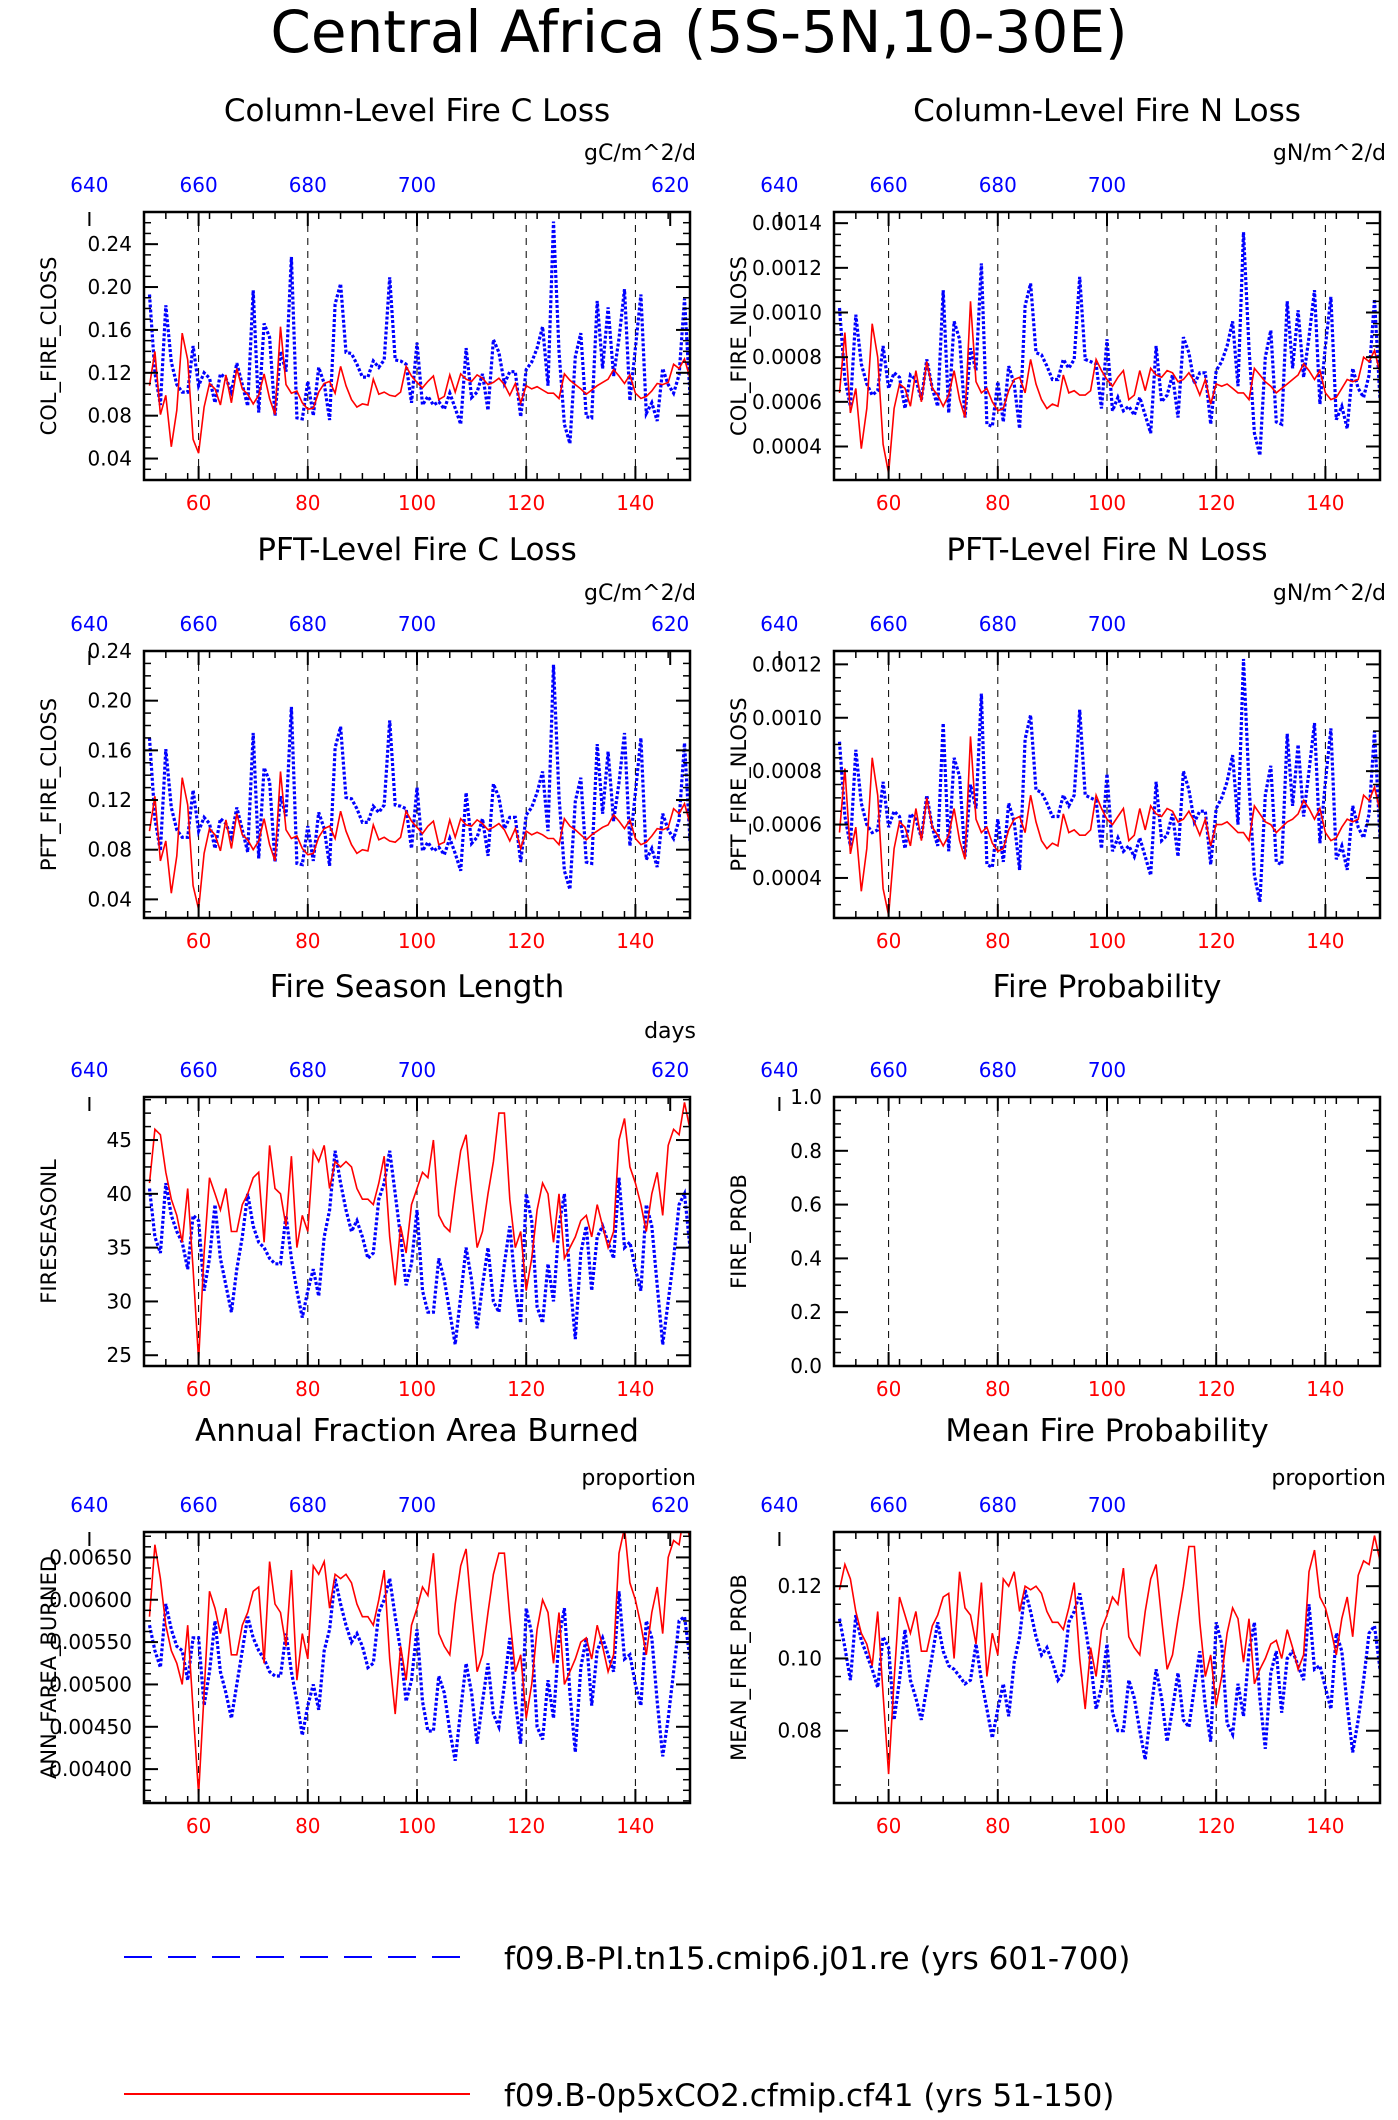  What do you see at coordinates (799, 1658) in the screenshot?
I see `y-tick-label: 0.10` at bounding box center [799, 1658].